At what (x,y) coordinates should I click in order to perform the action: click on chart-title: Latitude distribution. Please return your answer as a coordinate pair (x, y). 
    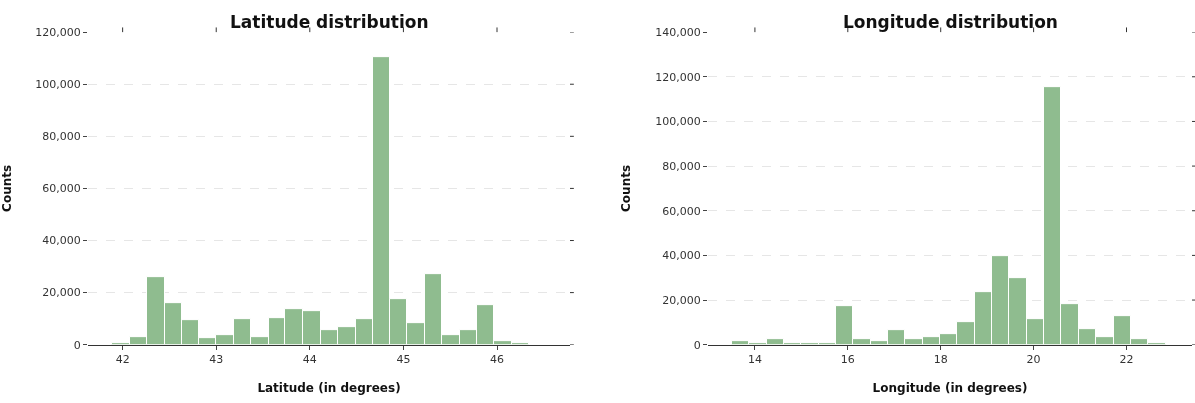
    Looking at the image, I should click on (329, 22).